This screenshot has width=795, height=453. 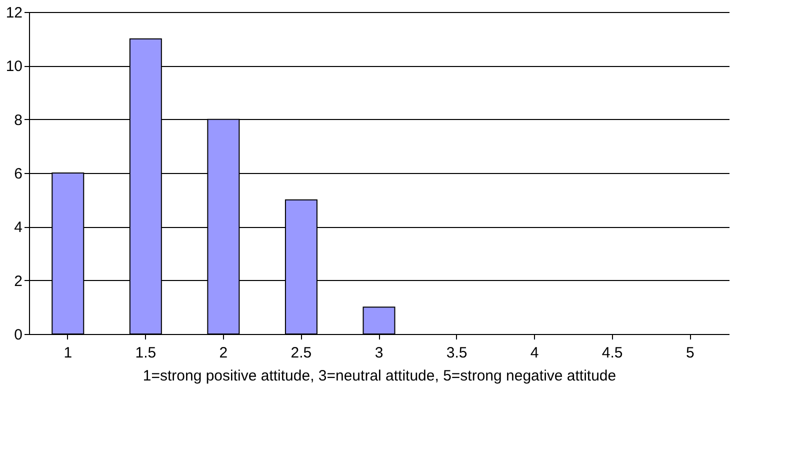 I want to click on x-tick-label: 3.5, so click(x=457, y=353).